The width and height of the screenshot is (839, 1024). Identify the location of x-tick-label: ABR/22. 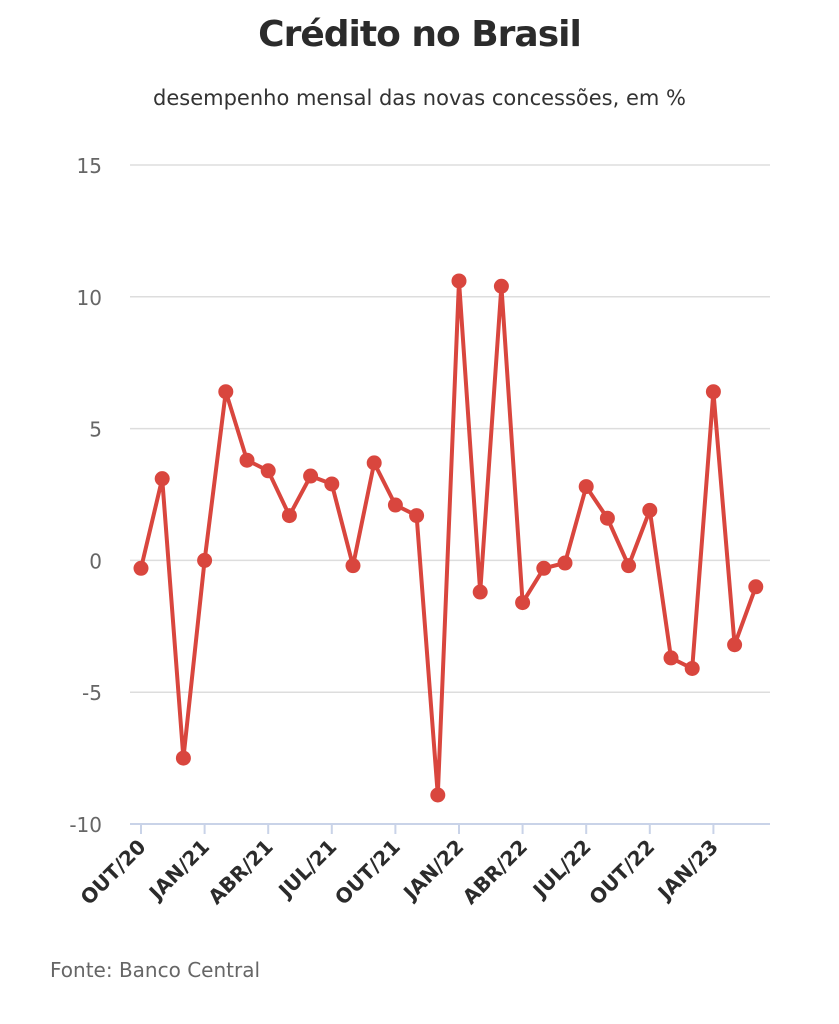
(495, 872).